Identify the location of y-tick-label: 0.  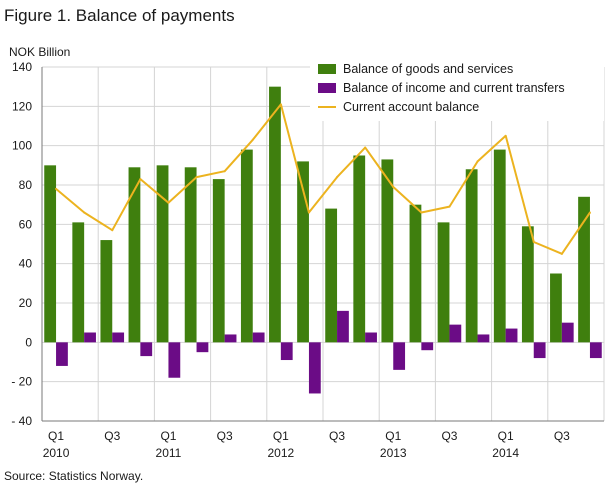
(28, 342).